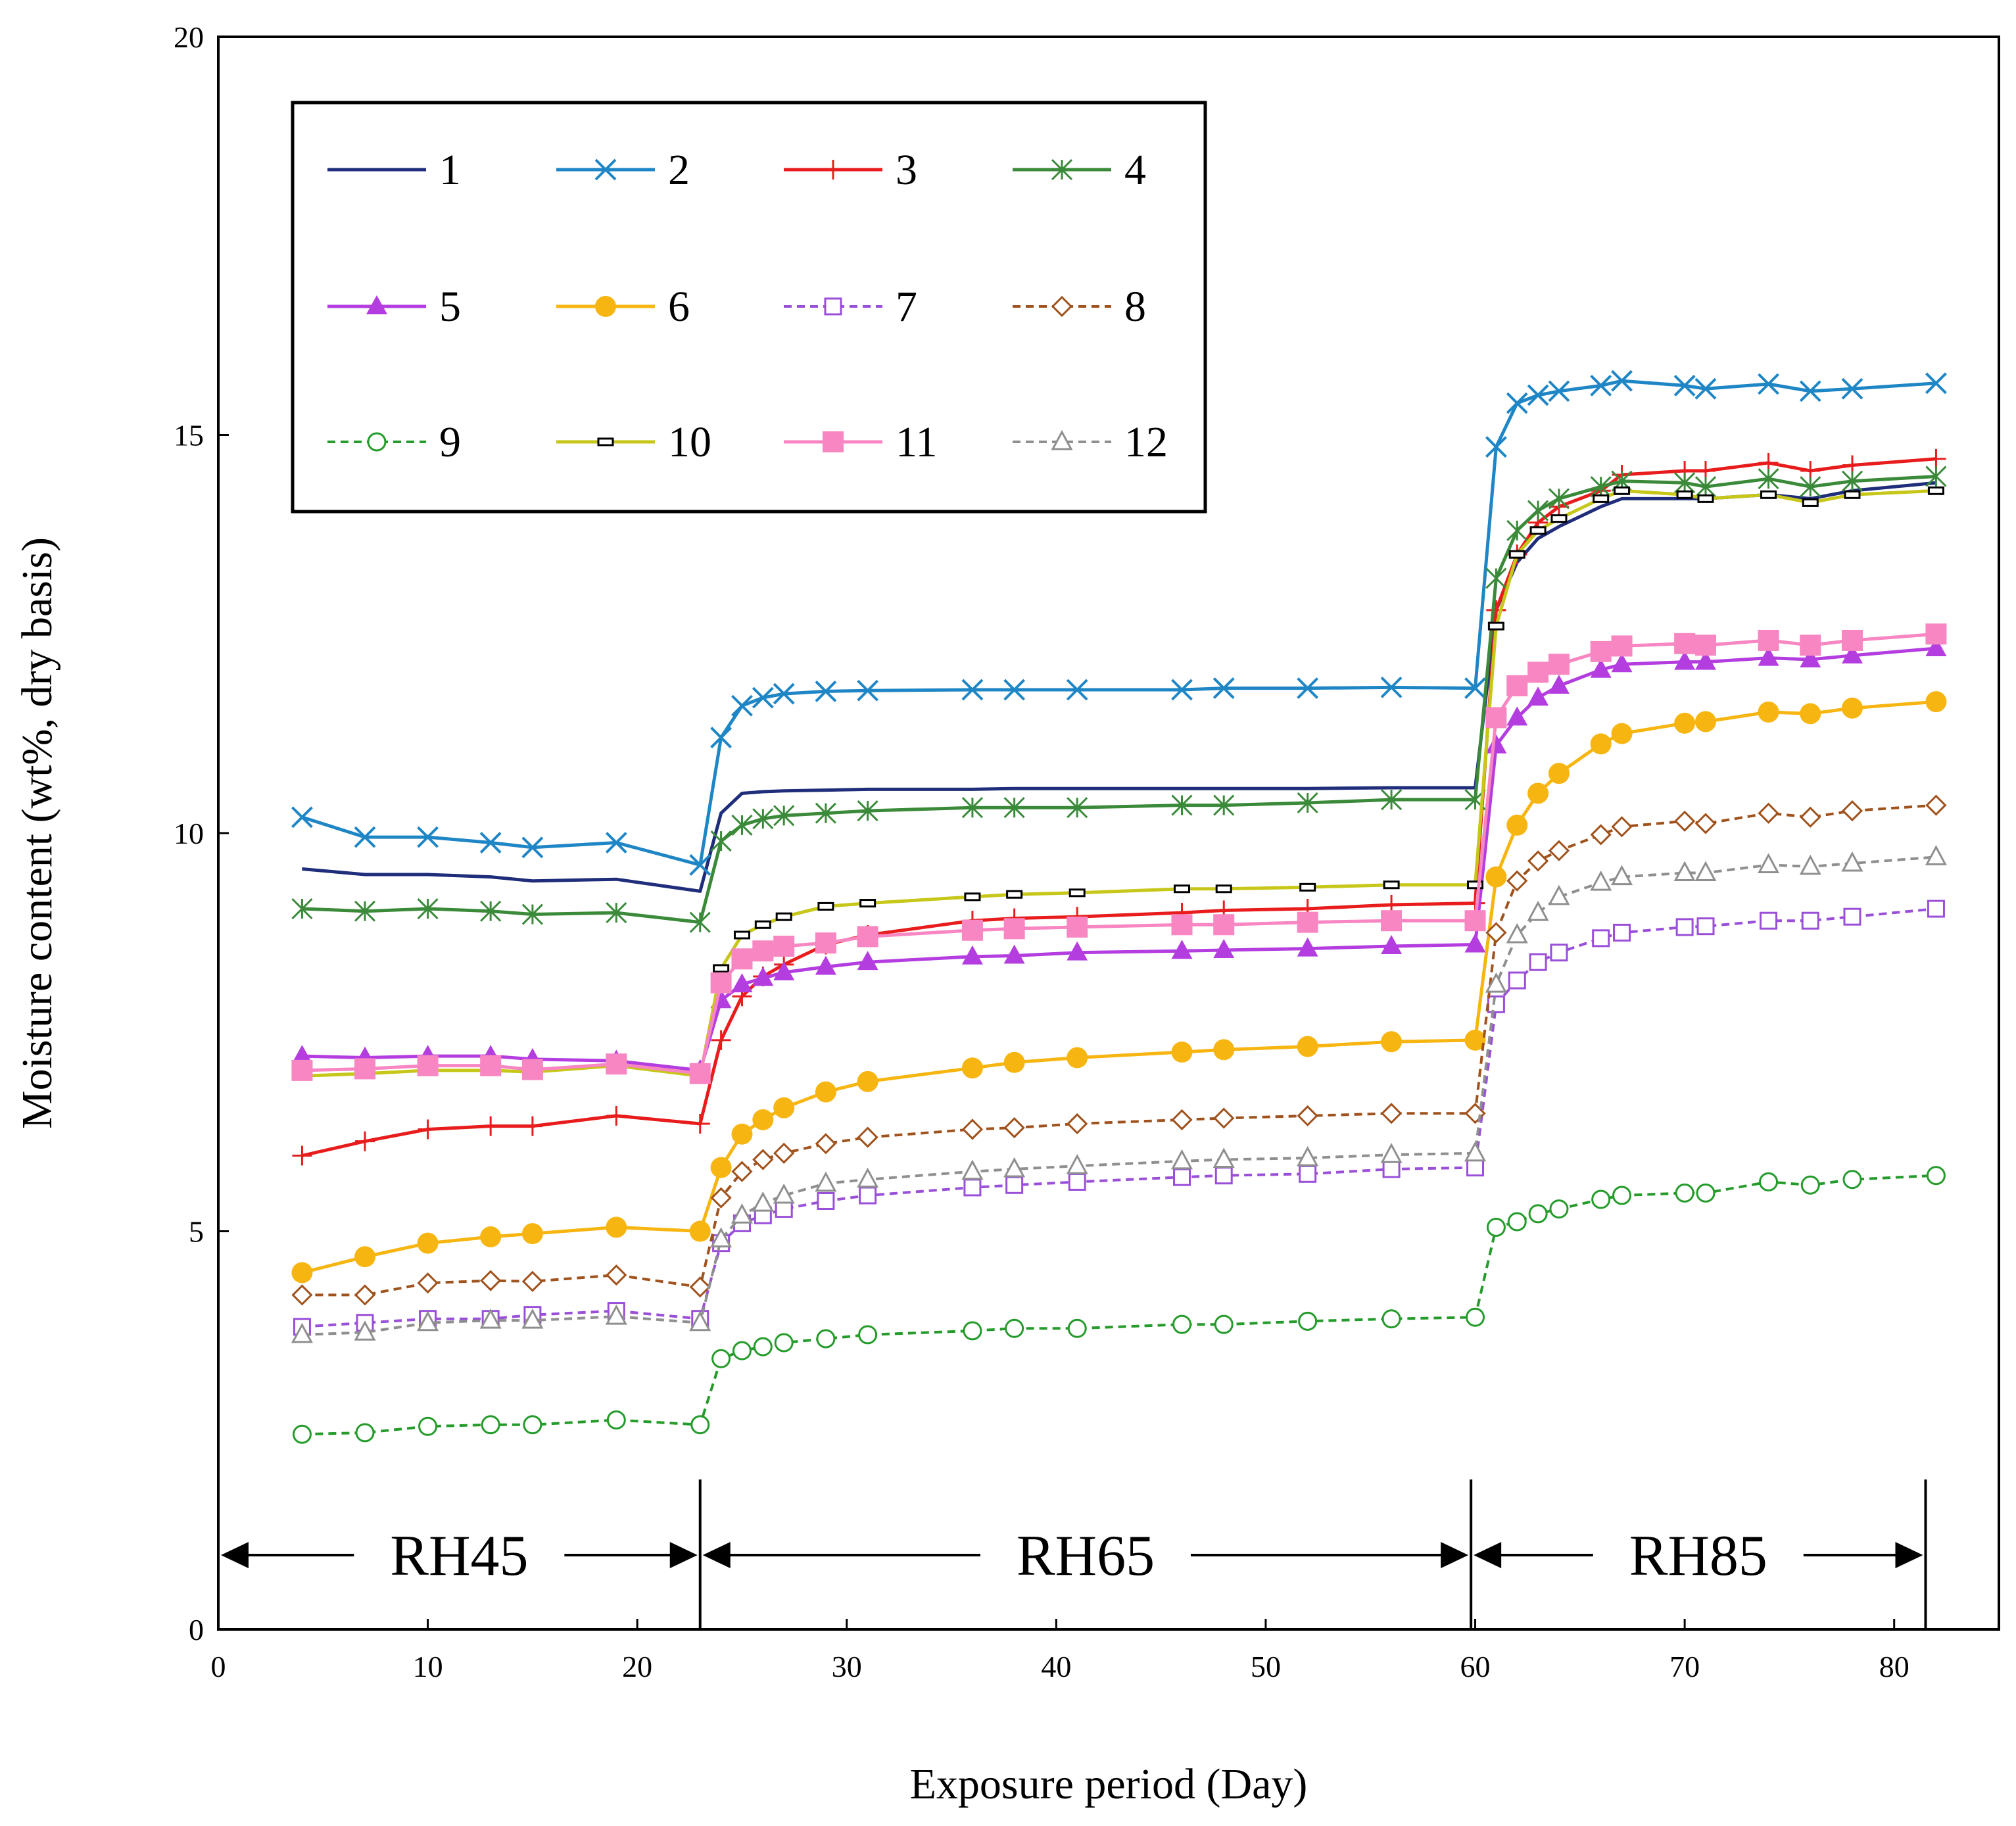 The width and height of the screenshot is (2016, 1826). I want to click on y-tick-label: 0, so click(196, 1629).